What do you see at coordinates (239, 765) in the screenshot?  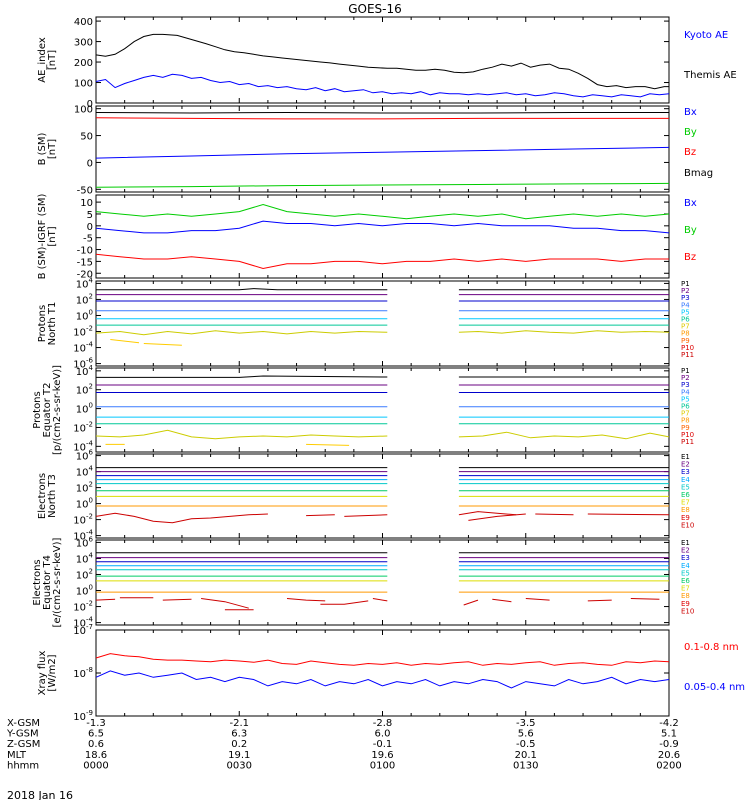 I see `orbit-table-value: 0030` at bounding box center [239, 765].